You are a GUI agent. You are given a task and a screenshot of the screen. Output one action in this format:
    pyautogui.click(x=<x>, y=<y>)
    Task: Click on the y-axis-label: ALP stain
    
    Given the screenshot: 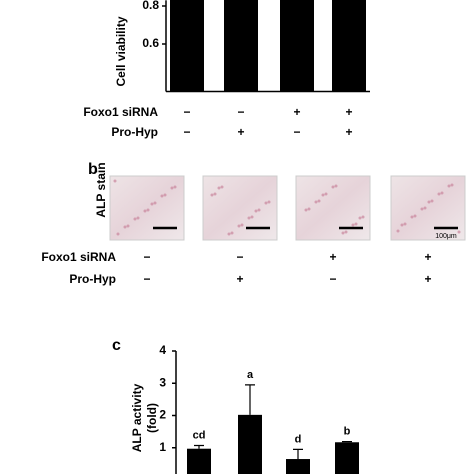 What is the action you would take?
    pyautogui.click(x=101, y=189)
    